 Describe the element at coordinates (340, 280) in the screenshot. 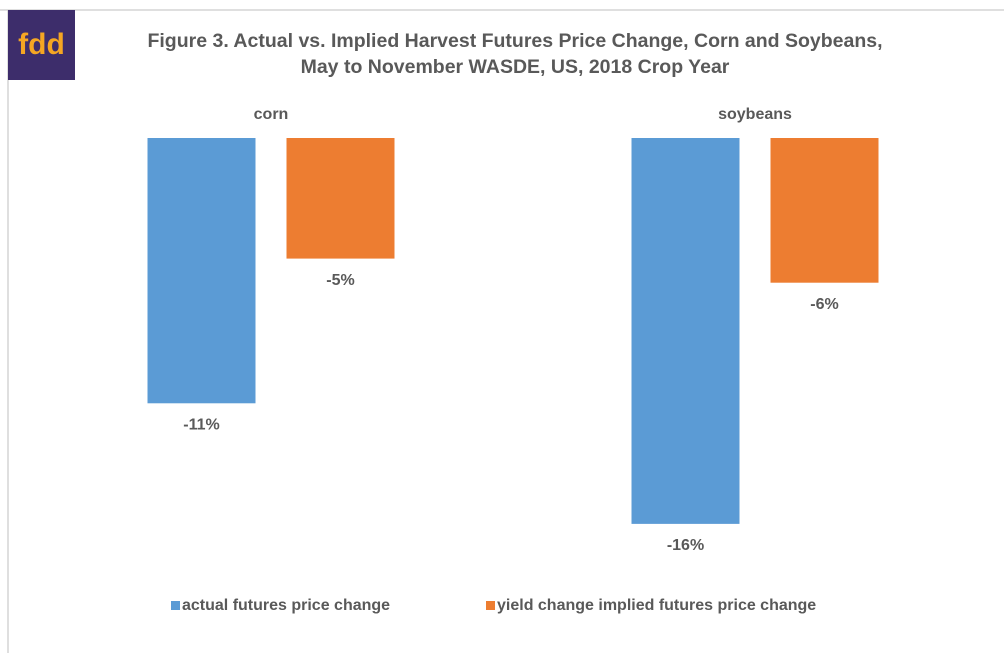

I see `data-label: -5%` at that location.